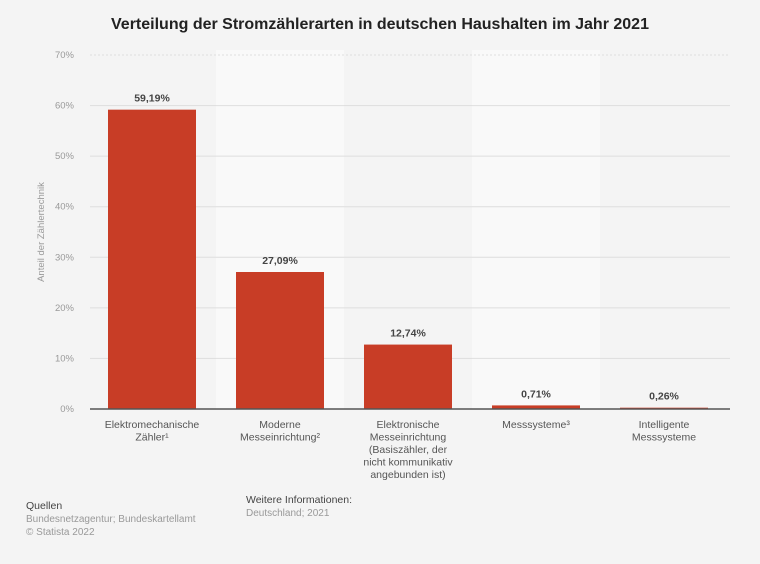 This screenshot has height=564, width=760. I want to click on data-label: 59,19%, so click(152, 99).